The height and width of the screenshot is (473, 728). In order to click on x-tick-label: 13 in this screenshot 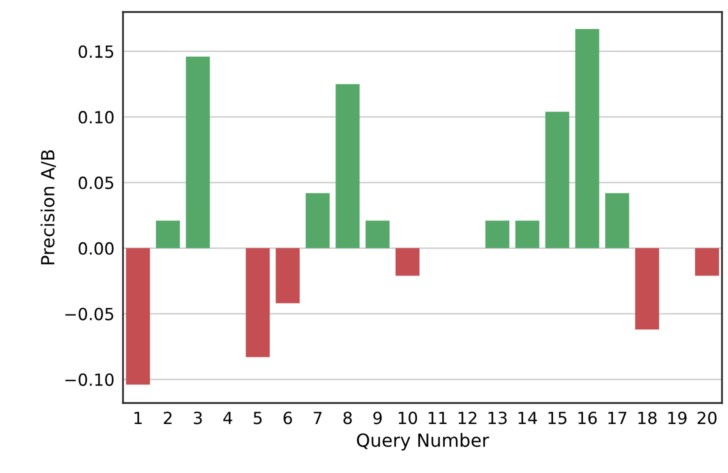, I will do `click(497, 418)`.